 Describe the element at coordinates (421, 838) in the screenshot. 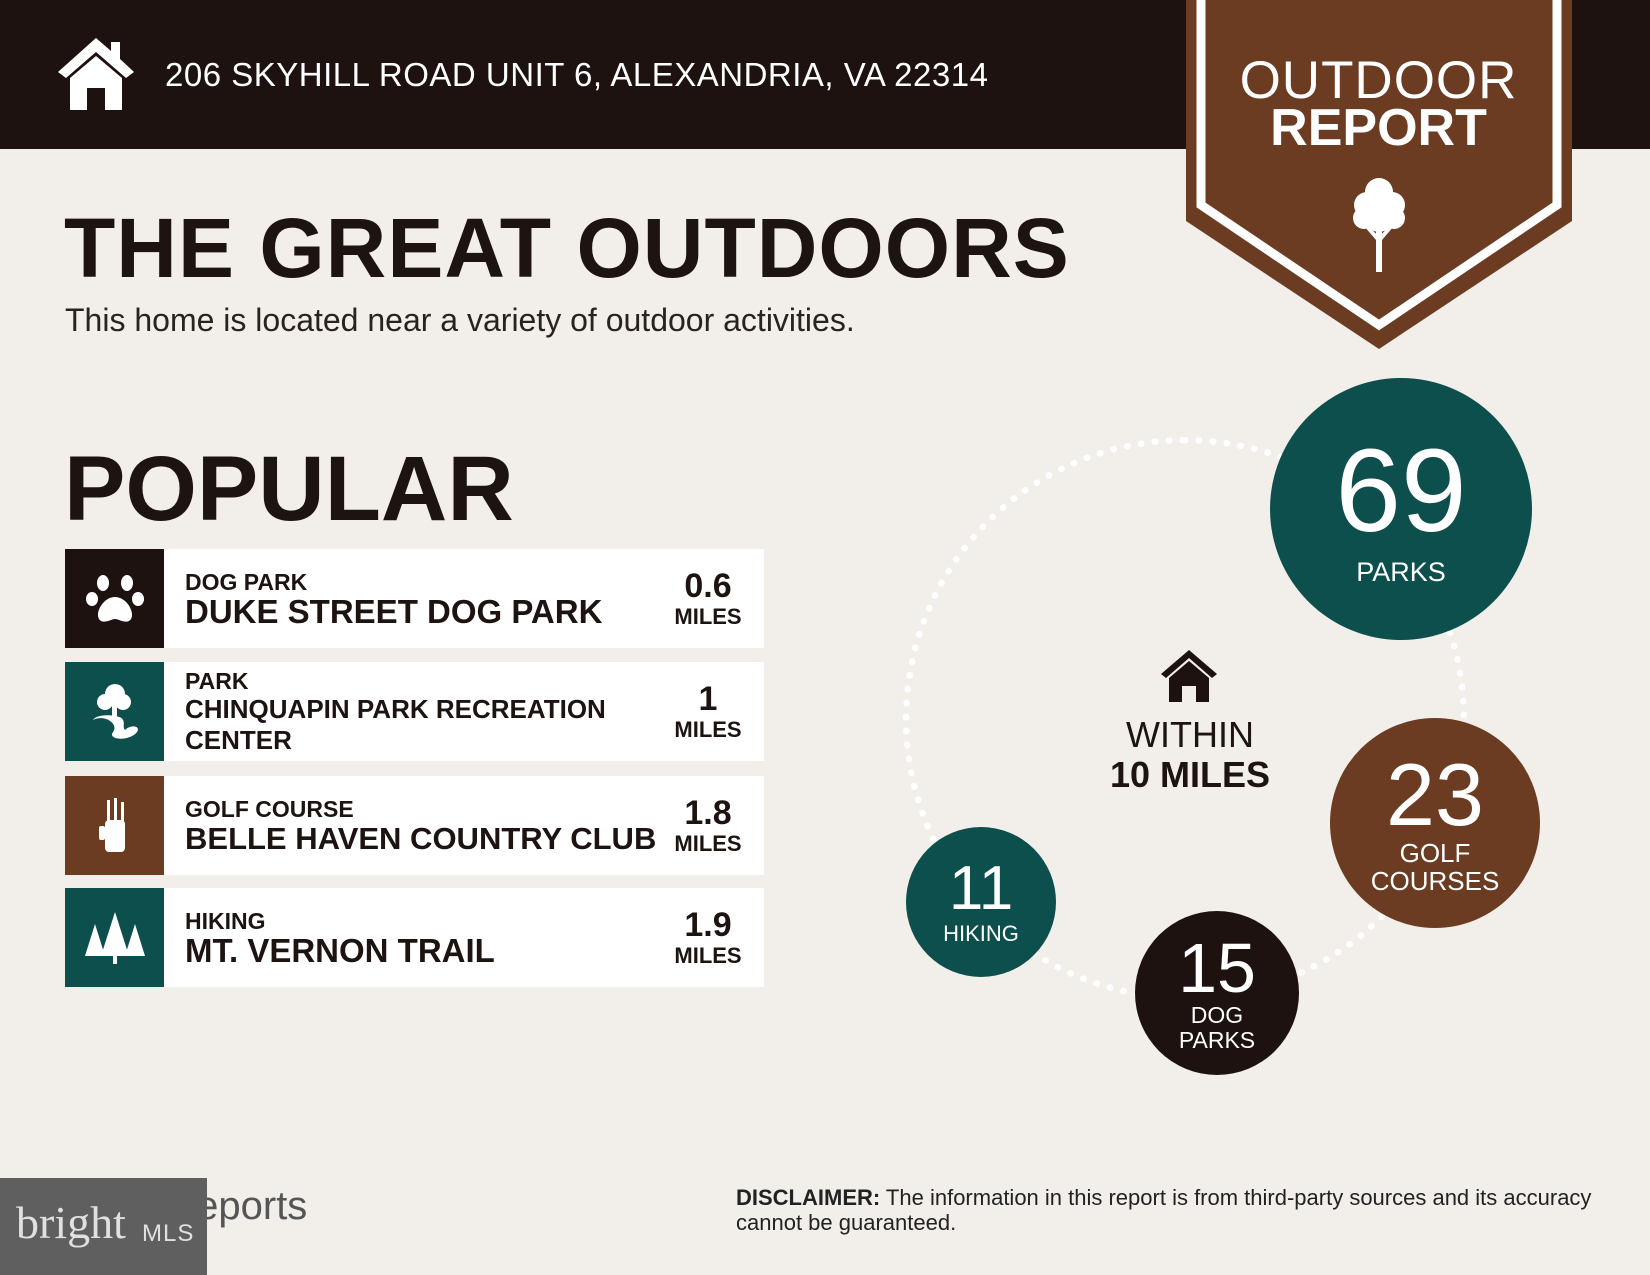

I see `item-name: BELLE HAVEN COUNTRY CLUB` at that location.